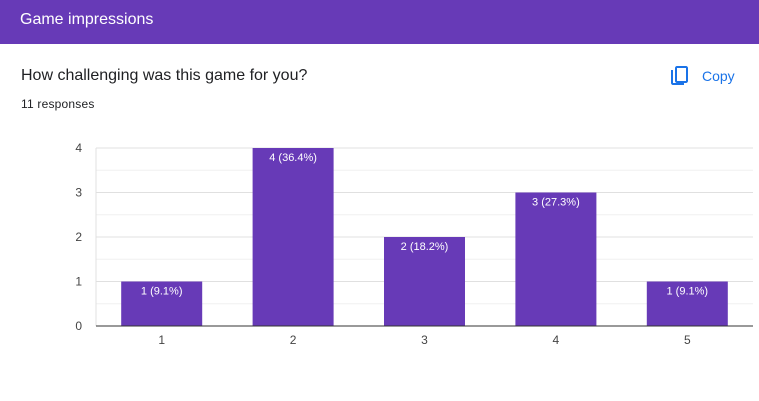 The height and width of the screenshot is (401, 759). Describe the element at coordinates (293, 340) in the screenshot. I see `x-tick-label: 2` at that location.